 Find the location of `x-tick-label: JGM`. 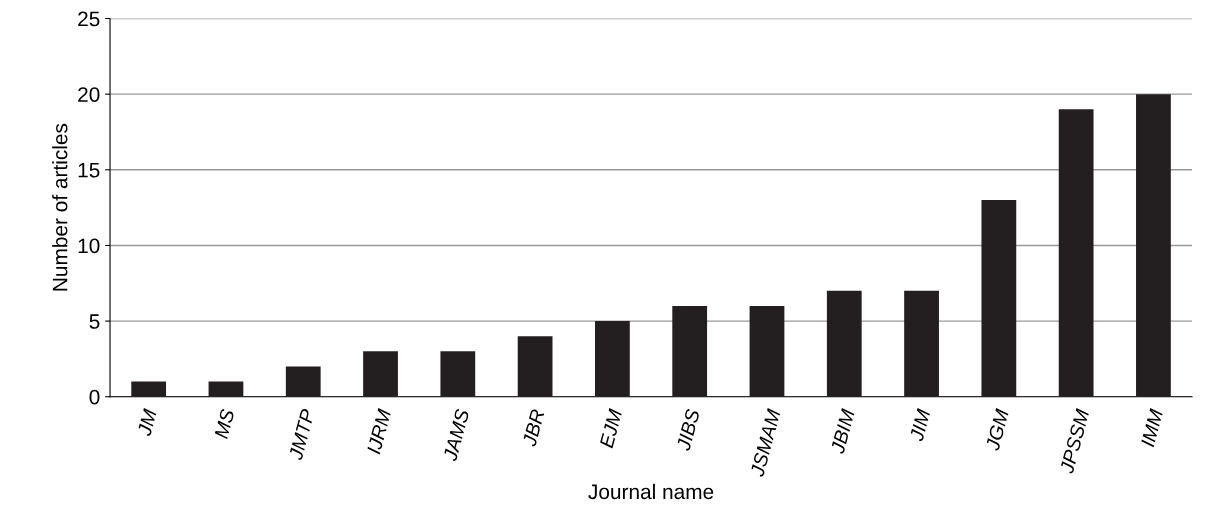

x-tick-label: JGM is located at coordinates (997, 429).